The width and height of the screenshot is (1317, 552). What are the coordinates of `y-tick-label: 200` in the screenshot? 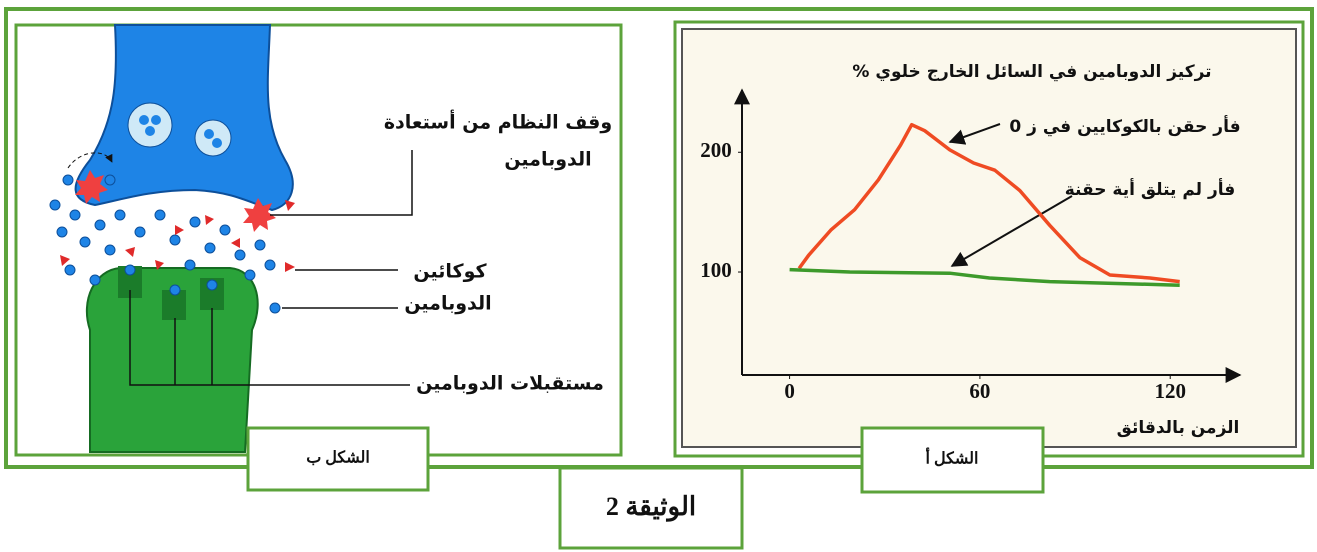 It's located at (716, 150).